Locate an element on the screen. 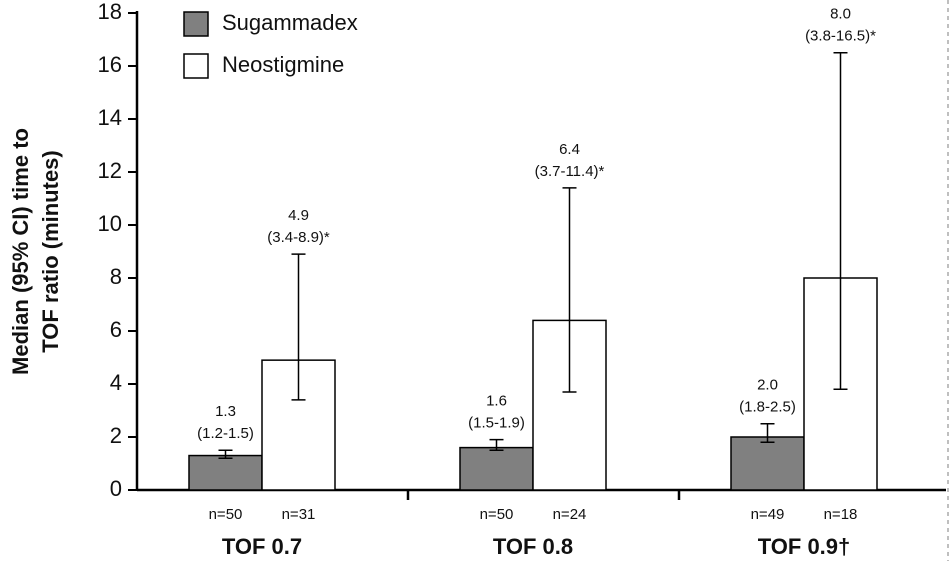  y-tick-label: 12 is located at coordinates (110, 170).